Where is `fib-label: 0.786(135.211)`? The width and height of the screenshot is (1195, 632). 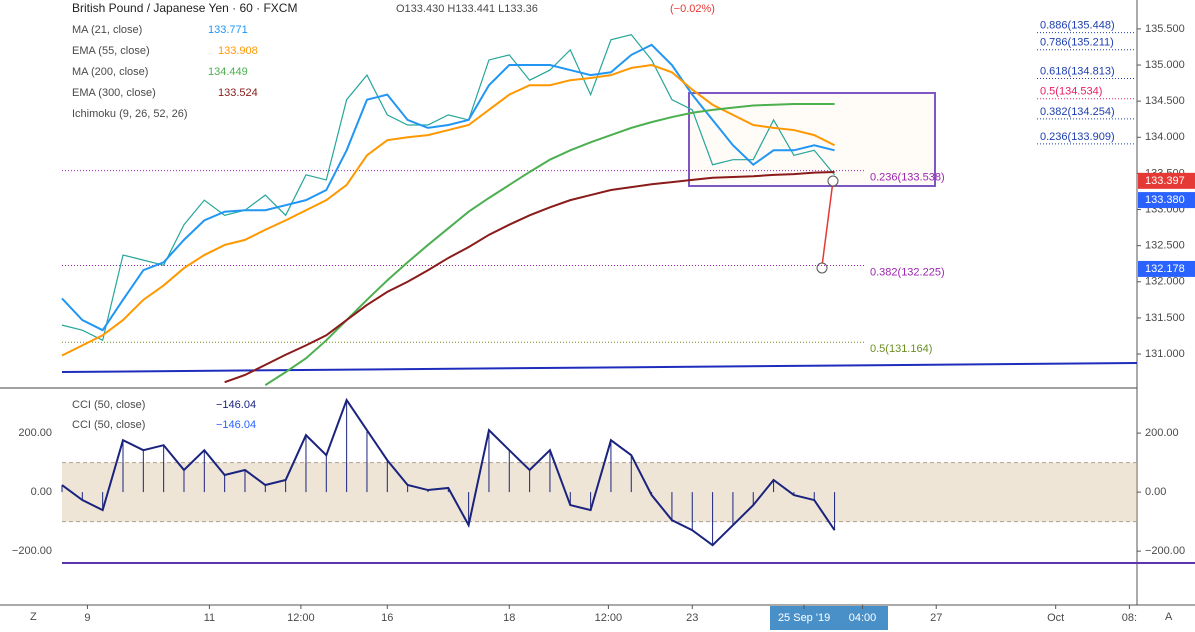 fib-label: 0.786(135.211) is located at coordinates (1077, 43).